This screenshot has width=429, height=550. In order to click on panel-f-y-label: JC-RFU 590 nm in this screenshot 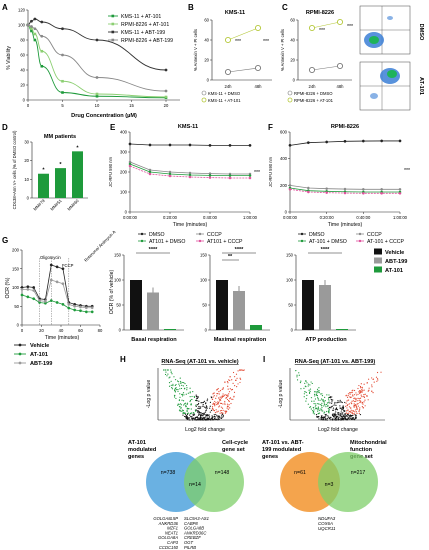, I will do `click(270, 171)`.